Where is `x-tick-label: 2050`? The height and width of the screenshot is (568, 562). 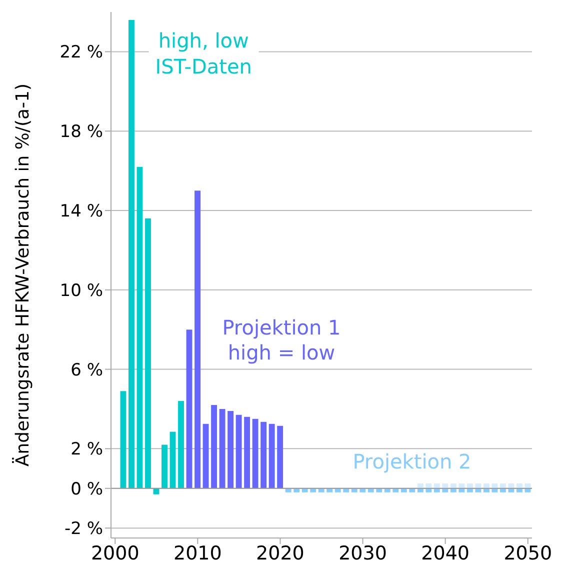
x-tick-label: 2050 is located at coordinates (528, 553).